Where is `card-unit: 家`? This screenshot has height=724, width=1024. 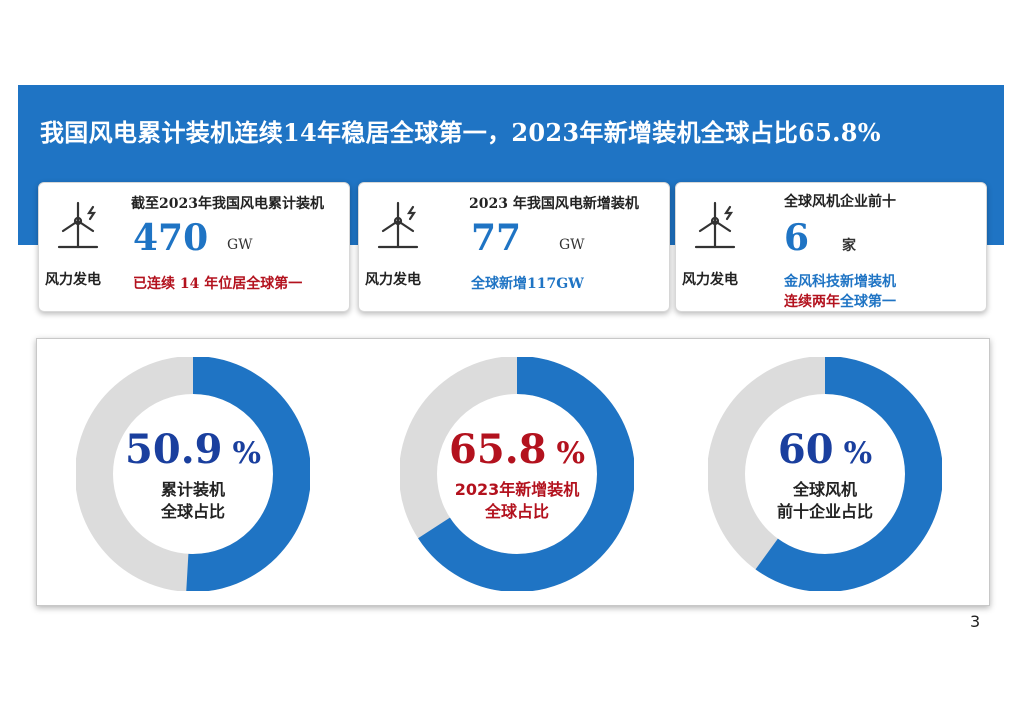 card-unit: 家 is located at coordinates (849, 246).